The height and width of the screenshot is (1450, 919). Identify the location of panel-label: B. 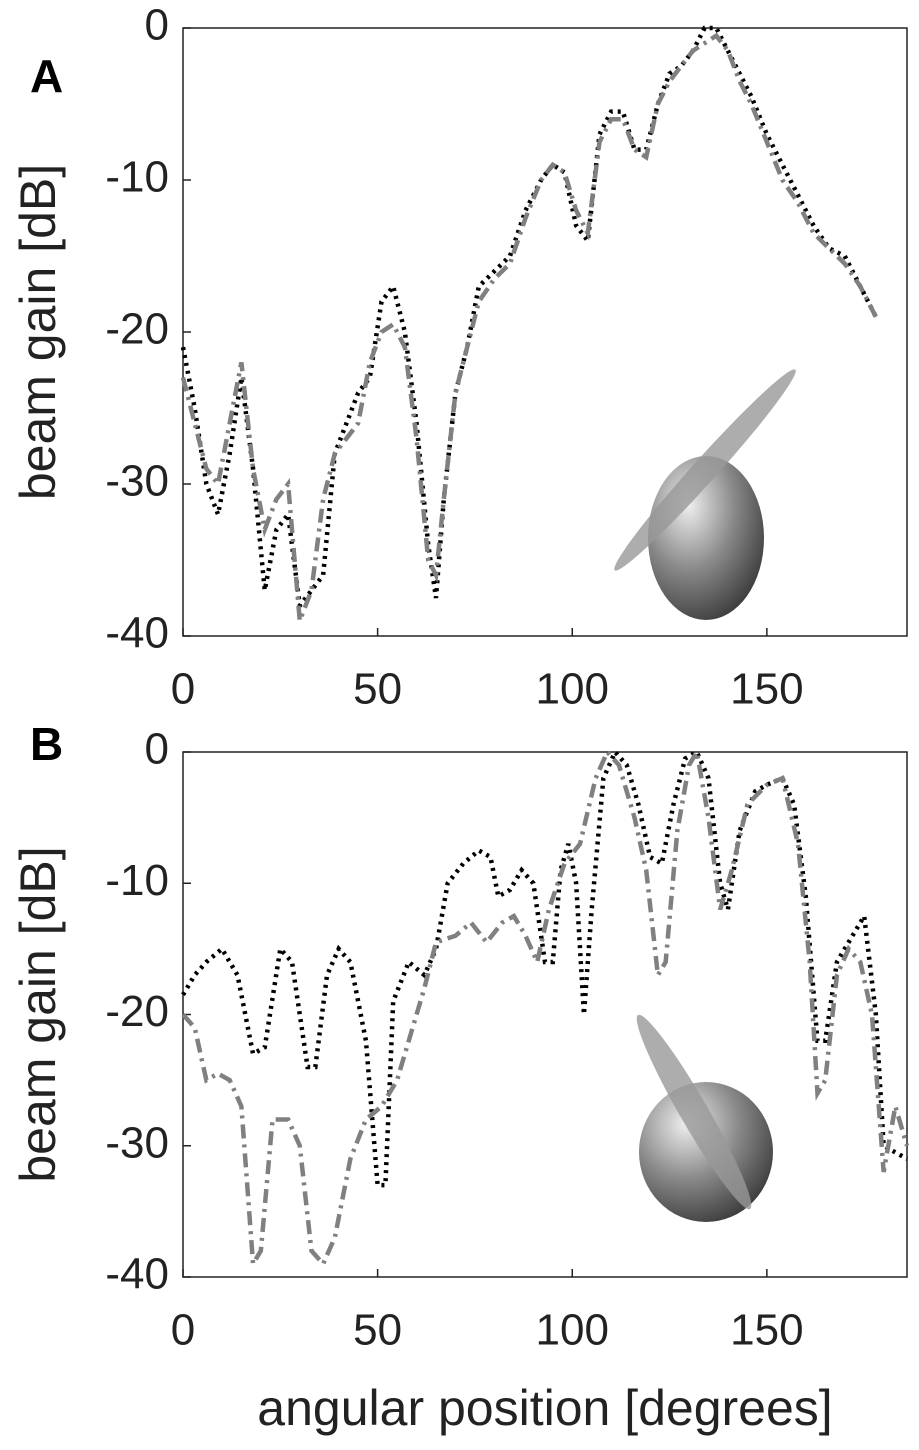
(46, 744).